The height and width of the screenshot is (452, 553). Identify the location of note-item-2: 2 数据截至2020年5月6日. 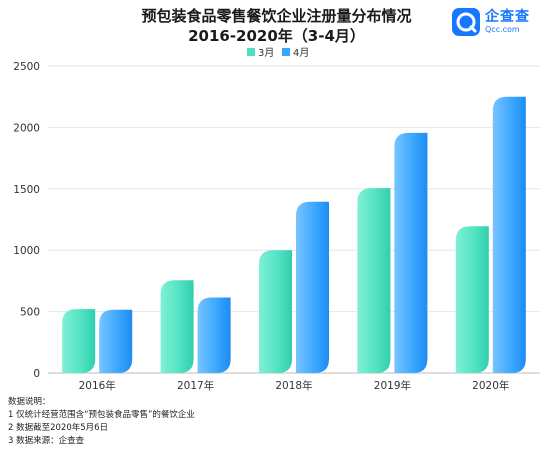
(58, 428).